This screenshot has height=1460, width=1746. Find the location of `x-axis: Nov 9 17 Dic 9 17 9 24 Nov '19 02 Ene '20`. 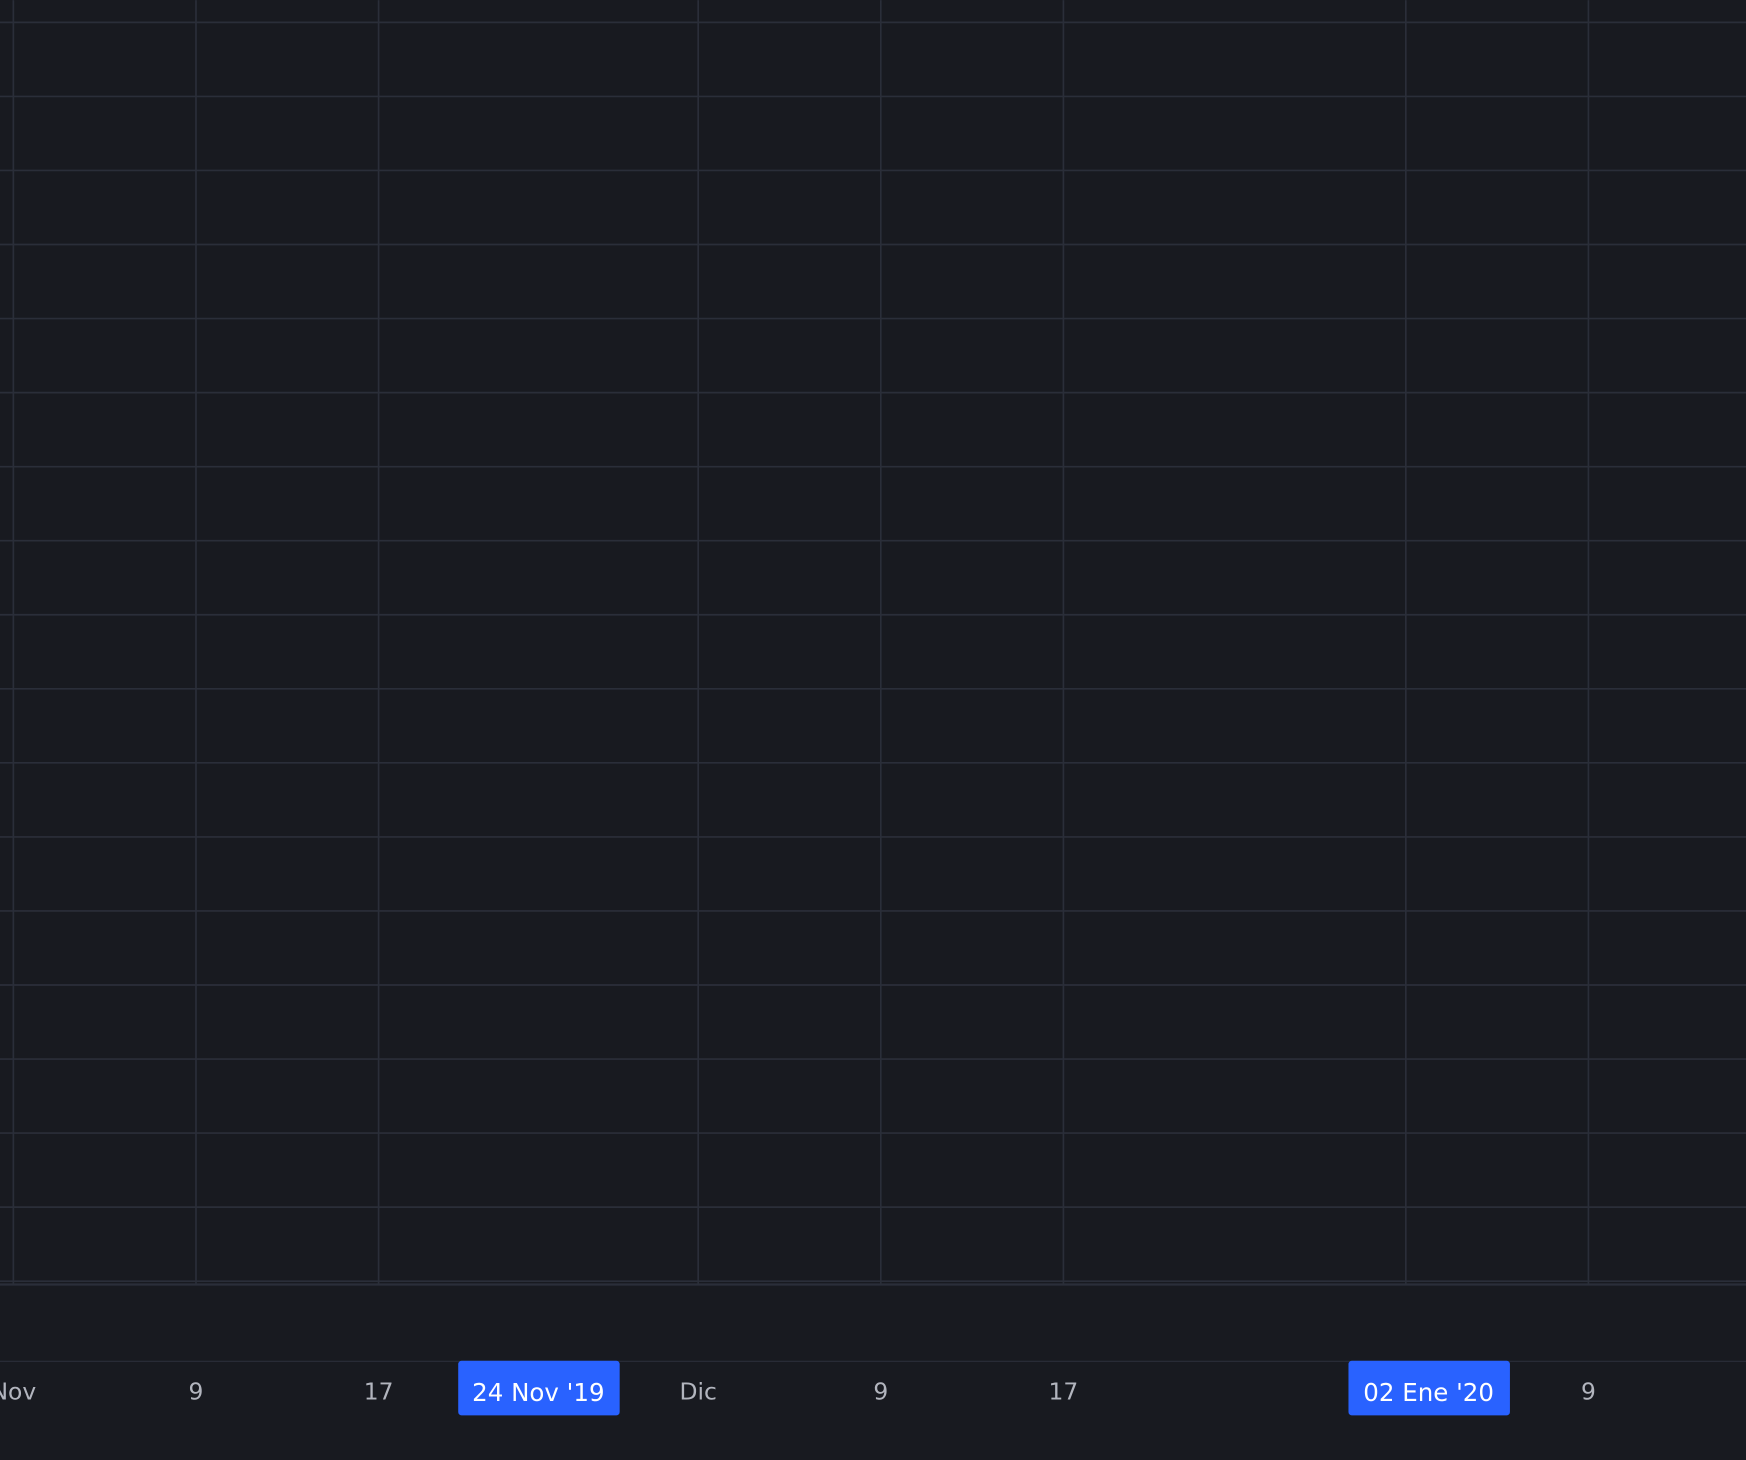

x-axis: Nov 9 17 Dic 9 17 9 24 Nov '19 02 Ene '20 is located at coordinates (798, 1388).